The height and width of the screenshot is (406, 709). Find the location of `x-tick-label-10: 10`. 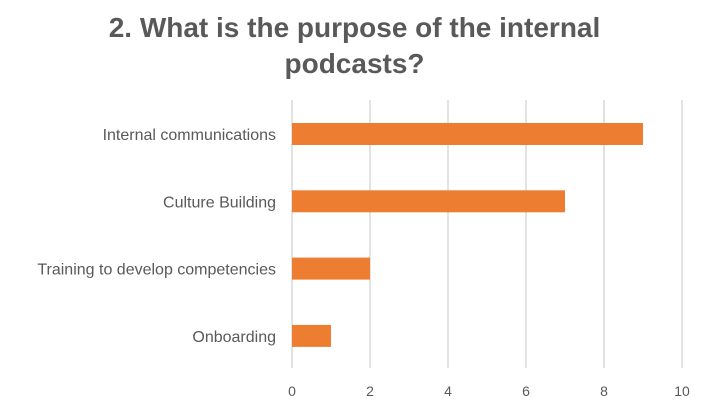

x-tick-label-10: 10 is located at coordinates (682, 391).